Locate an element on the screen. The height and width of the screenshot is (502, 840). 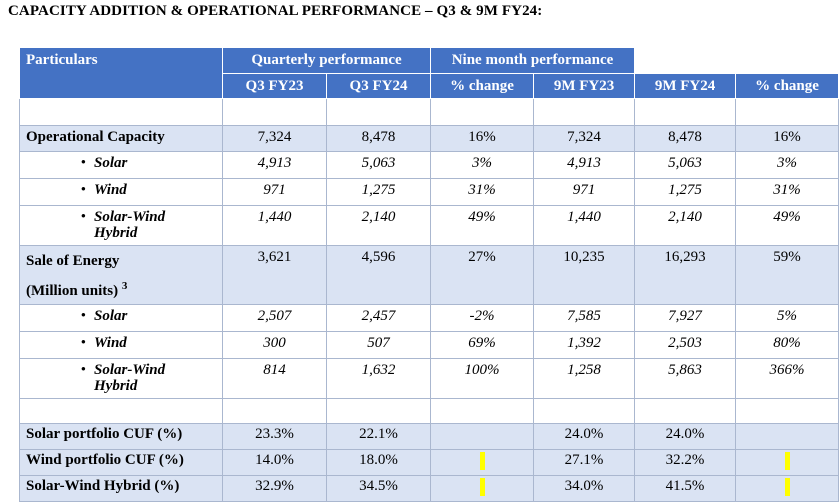
cell: 27% is located at coordinates (482, 275).